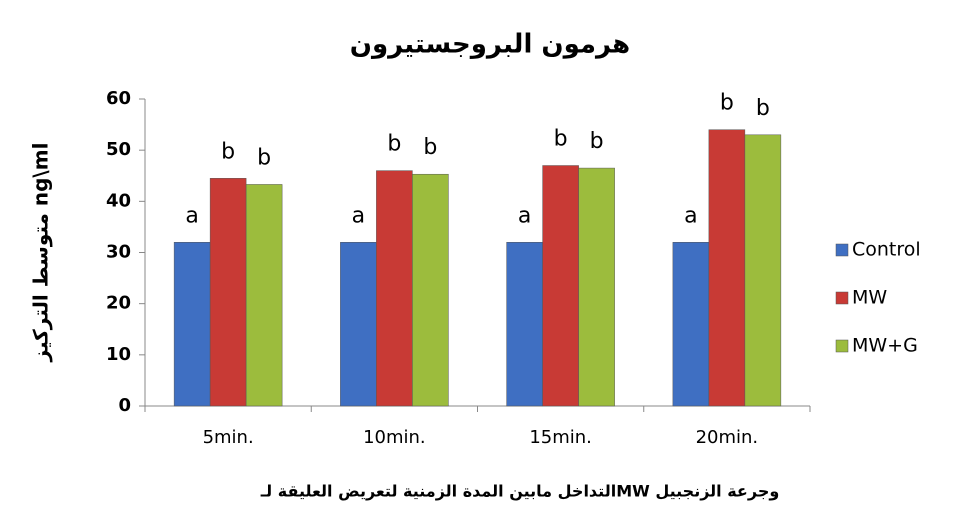 This screenshot has height=522, width=964. I want to click on x-tick-label: 20min., so click(727, 437).